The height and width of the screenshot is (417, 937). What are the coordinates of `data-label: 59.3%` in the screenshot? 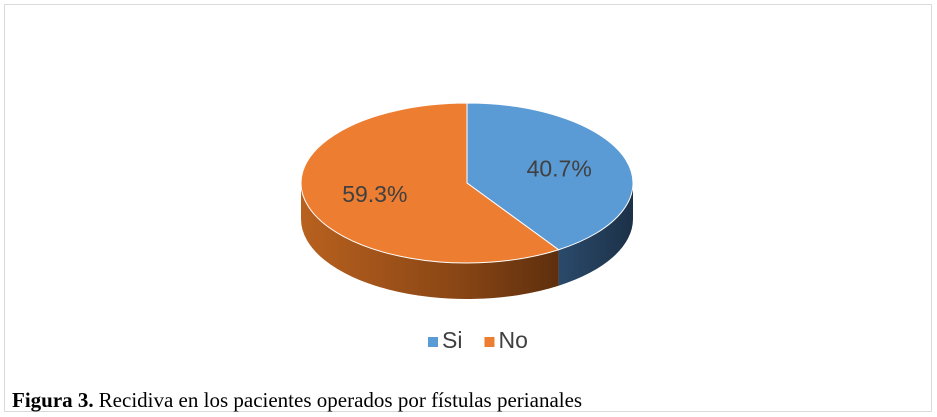 It's located at (374, 194).